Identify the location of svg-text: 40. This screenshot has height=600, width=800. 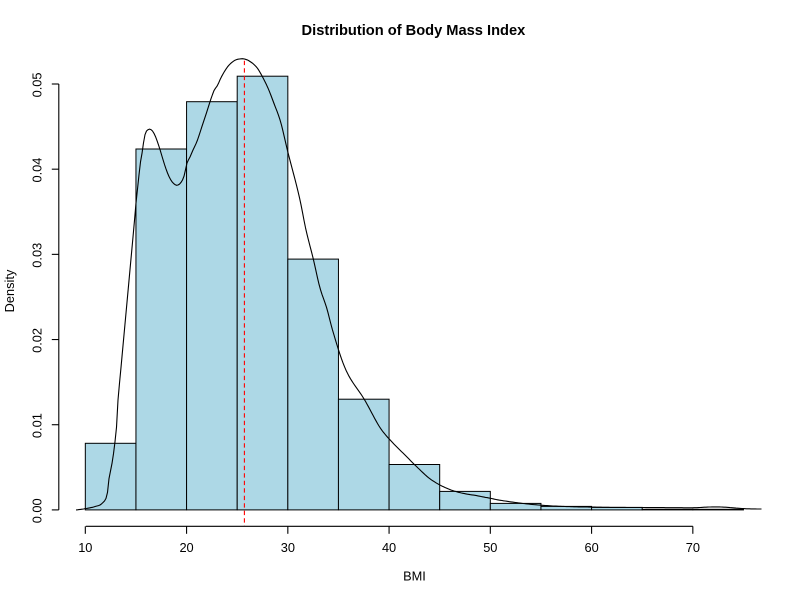
(389, 547).